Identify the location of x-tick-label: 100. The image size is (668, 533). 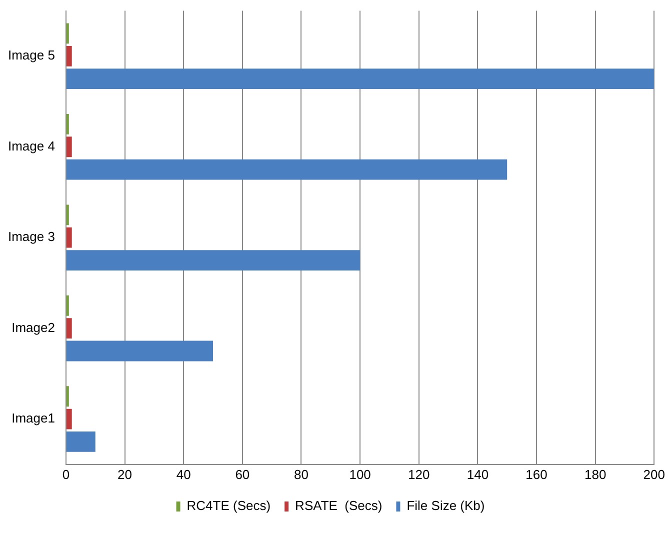
(360, 474).